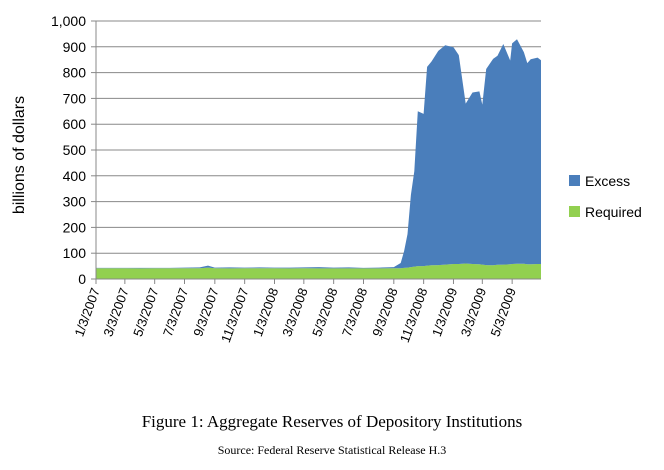  Describe the element at coordinates (75, 202) in the screenshot. I see `y-tick-label: 300` at that location.